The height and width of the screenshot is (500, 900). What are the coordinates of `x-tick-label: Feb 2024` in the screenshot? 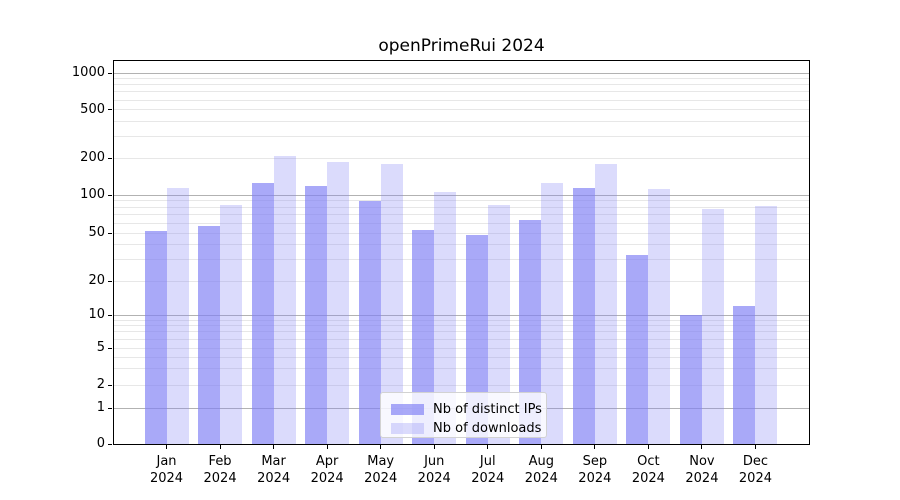 It's located at (220, 470).